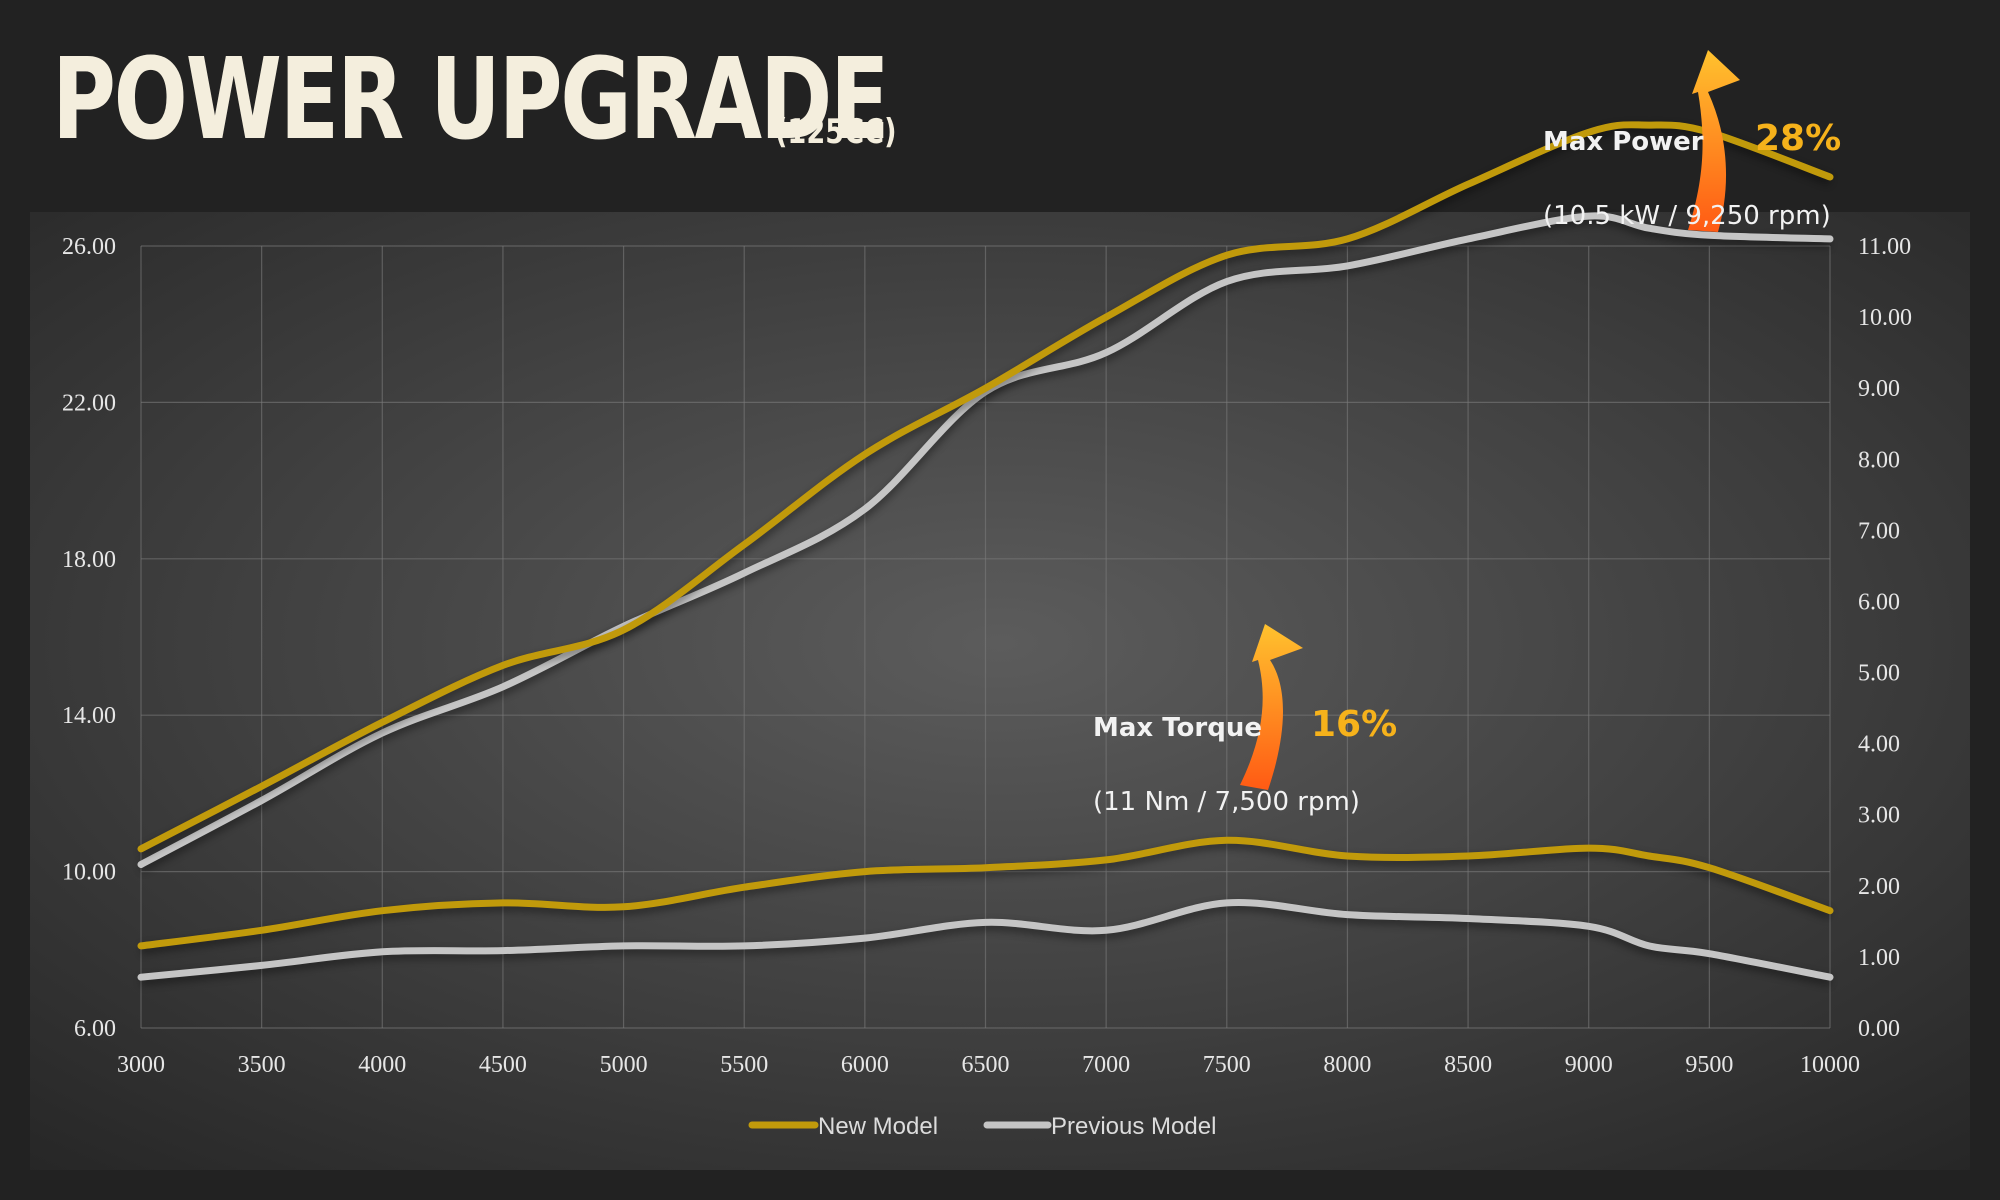  Describe the element at coordinates (89, 403) in the screenshot. I see `y-left-tick-label-22.00: 22.00` at that location.